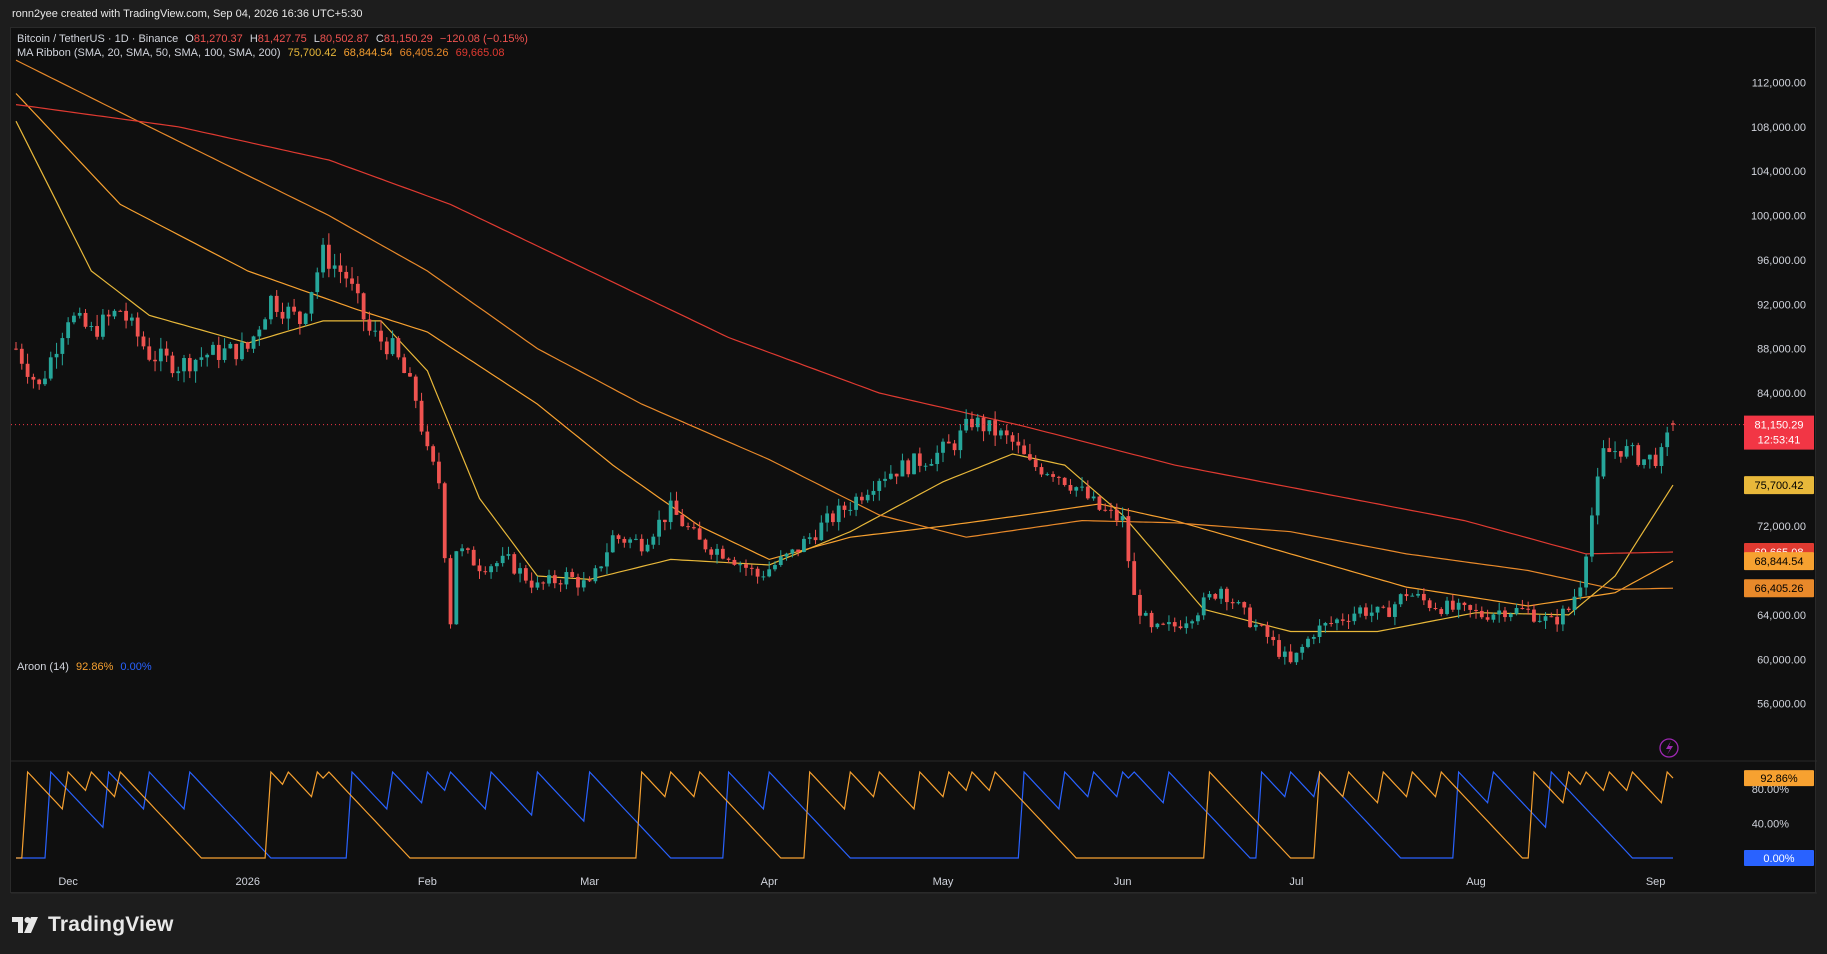 This screenshot has height=954, width=1827. What do you see at coordinates (93, 925) in the screenshot?
I see `brand-footer: TradingView` at bounding box center [93, 925].